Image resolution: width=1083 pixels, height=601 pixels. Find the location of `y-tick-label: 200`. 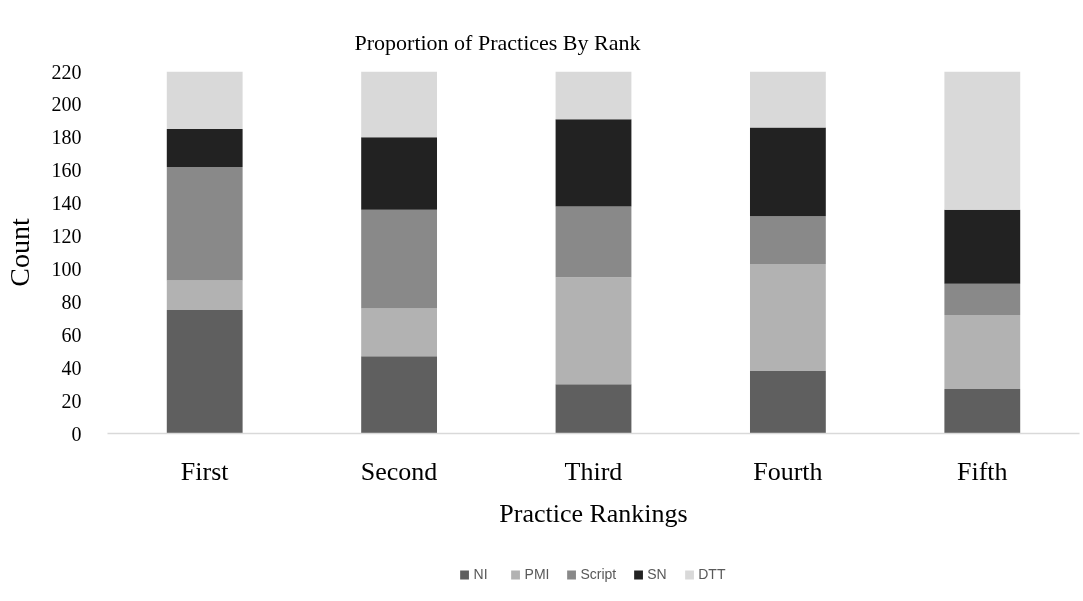

y-tick-label: 200 is located at coordinates (66, 104).